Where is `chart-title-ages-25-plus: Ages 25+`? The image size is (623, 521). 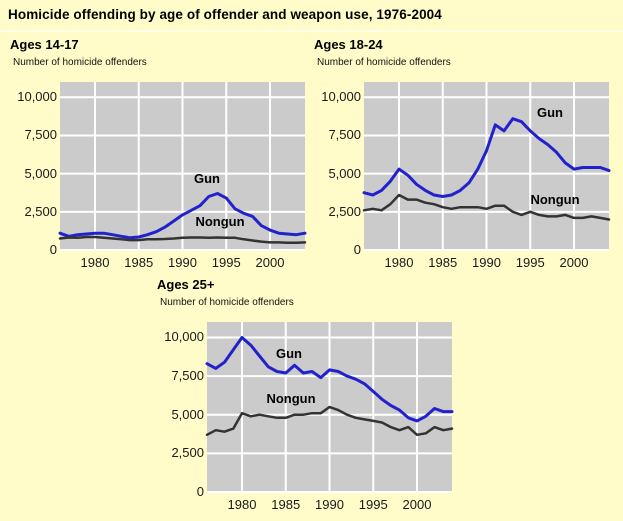
chart-title-ages-25-plus: Ages 25+ is located at coordinates (186, 284).